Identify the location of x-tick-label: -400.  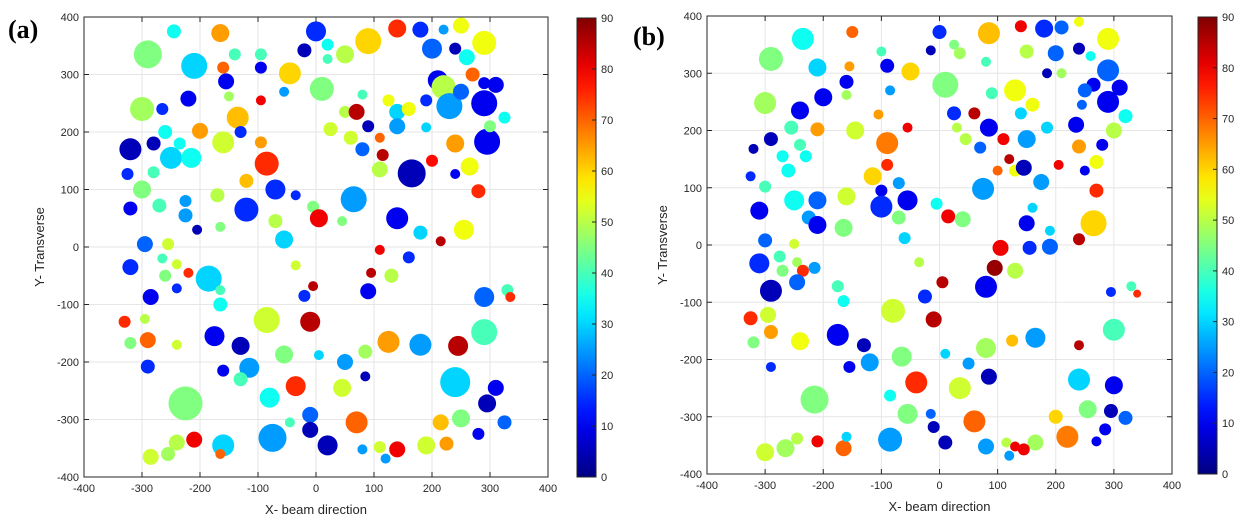
(84, 489).